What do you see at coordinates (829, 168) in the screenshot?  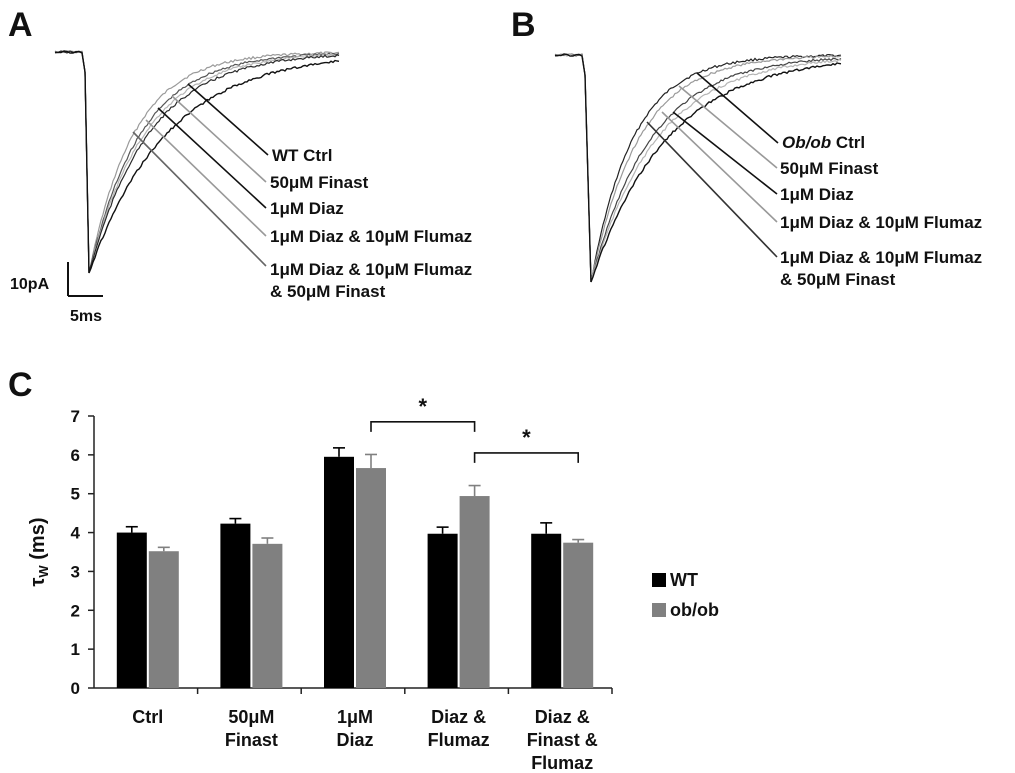 I see `trace-label-finast-b: 50μM Finast` at bounding box center [829, 168].